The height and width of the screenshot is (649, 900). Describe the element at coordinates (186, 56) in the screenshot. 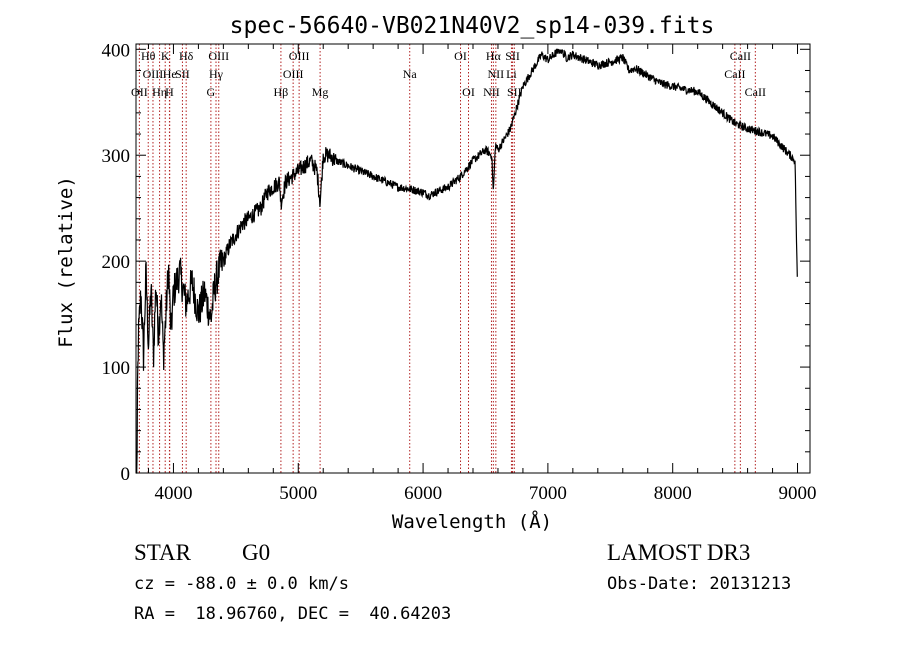

I see `line-label-8: Hδ` at that location.